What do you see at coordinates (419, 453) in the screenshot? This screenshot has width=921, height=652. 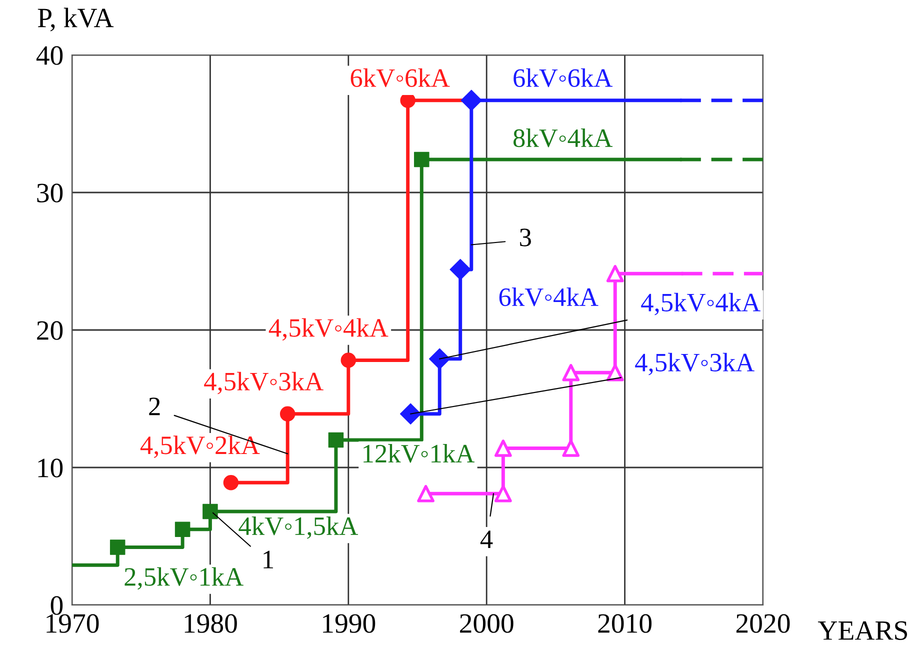 I see `annotation: 12kV◦1kA` at bounding box center [419, 453].